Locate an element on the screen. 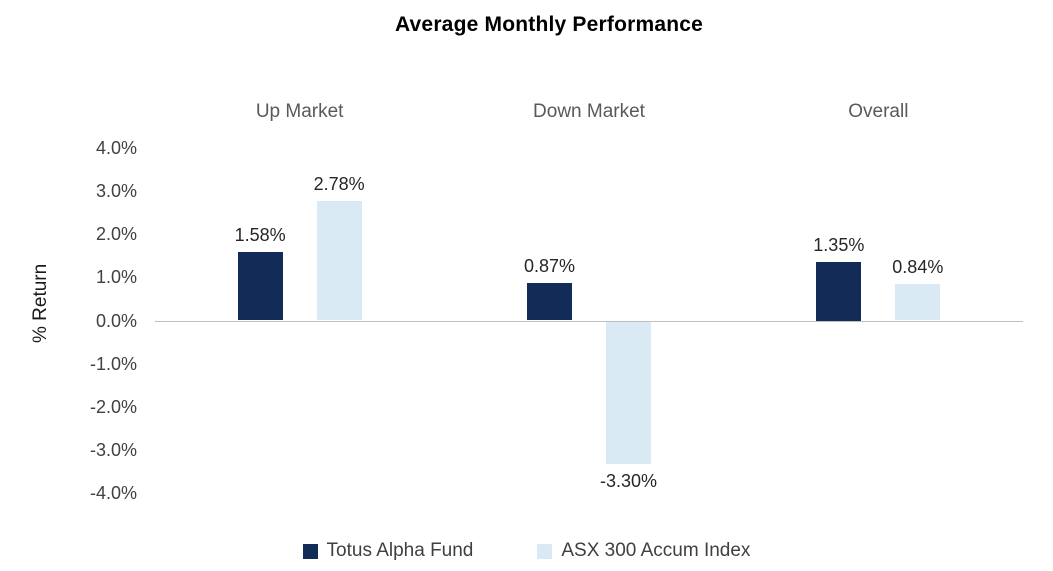  x-axis-line is located at coordinates (589, 321).